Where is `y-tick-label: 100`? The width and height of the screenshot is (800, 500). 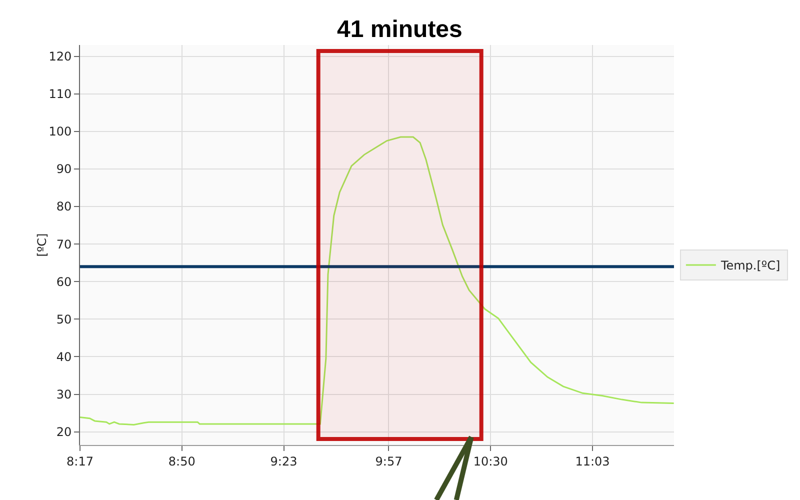 y-tick-label: 100 is located at coordinates (60, 131).